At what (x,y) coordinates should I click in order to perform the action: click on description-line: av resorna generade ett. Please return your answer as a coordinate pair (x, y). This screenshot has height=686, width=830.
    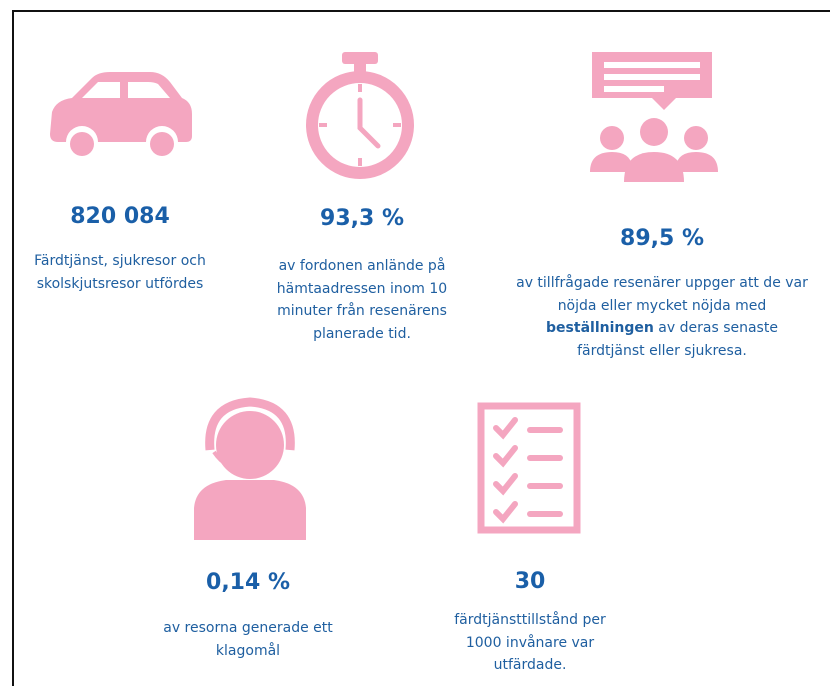
    Looking at the image, I should click on (248, 628).